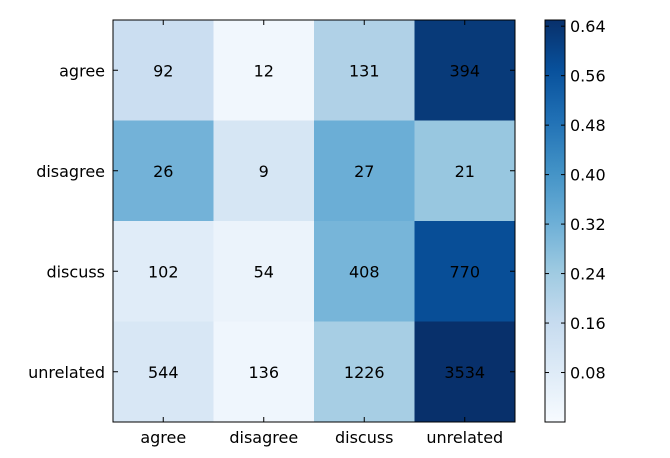 The width and height of the screenshot is (670, 458). Describe the element at coordinates (263, 437) in the screenshot. I see `x-tick-label: disagree` at that location.